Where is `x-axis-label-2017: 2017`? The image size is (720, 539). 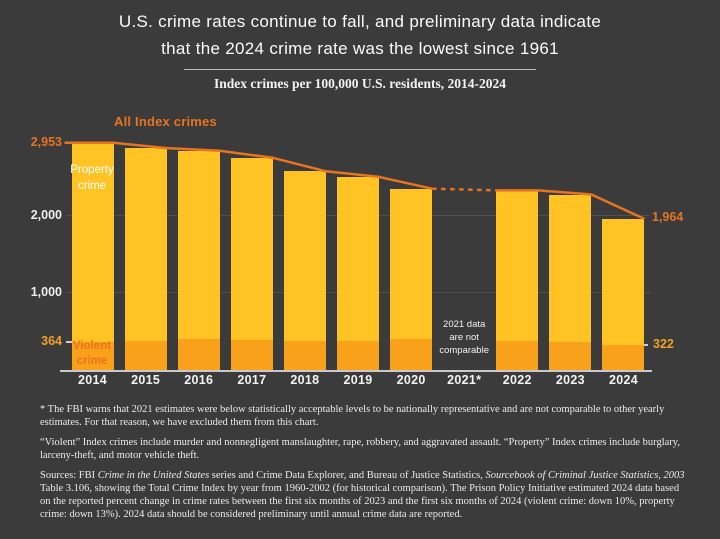 x-axis-label-2017: 2017 is located at coordinates (252, 380).